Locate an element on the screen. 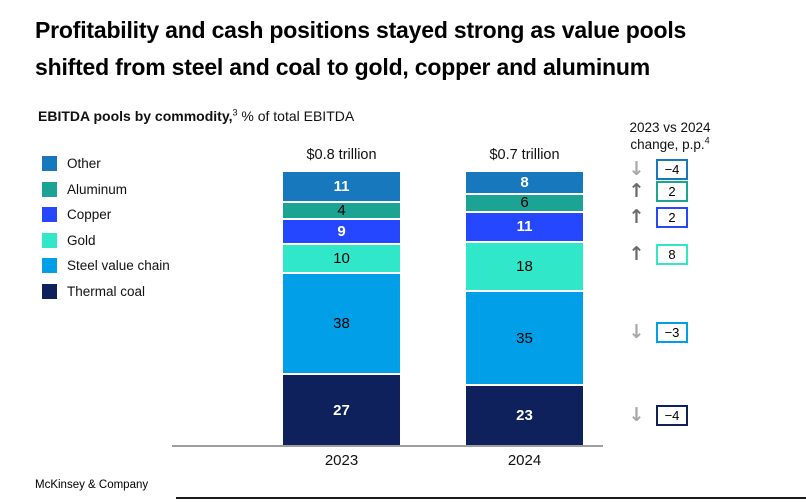  legend-label: Steel value chain is located at coordinates (118, 265).